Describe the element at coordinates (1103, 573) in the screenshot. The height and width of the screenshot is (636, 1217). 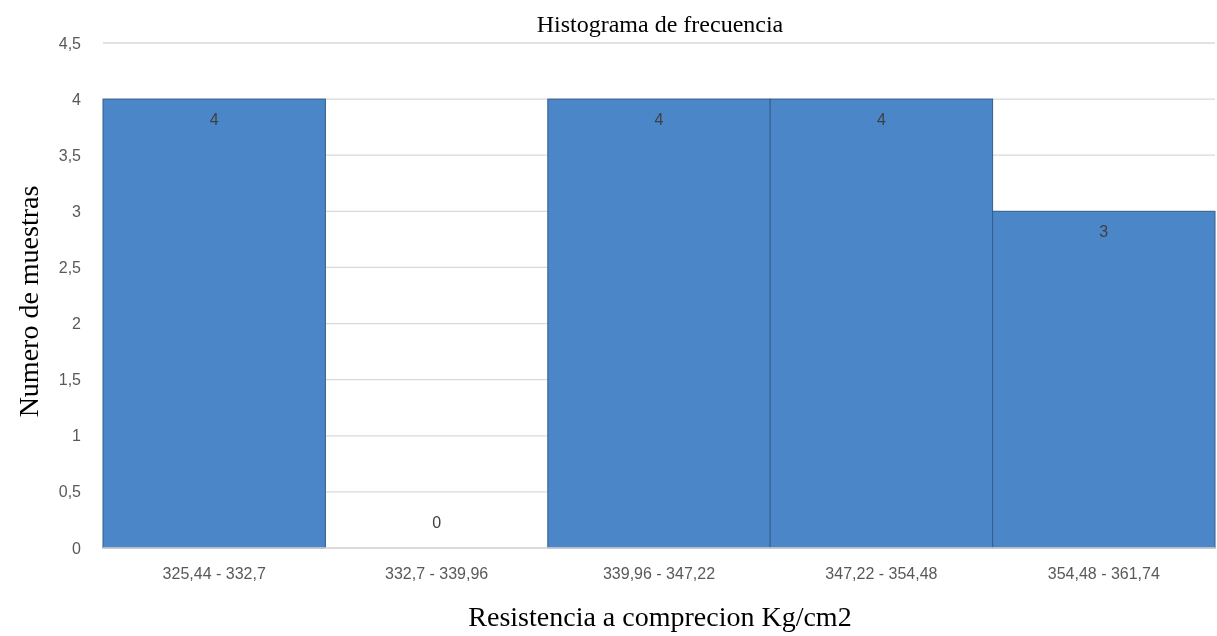
I see `x-tick-label: 354,48 - 361,74` at that location.